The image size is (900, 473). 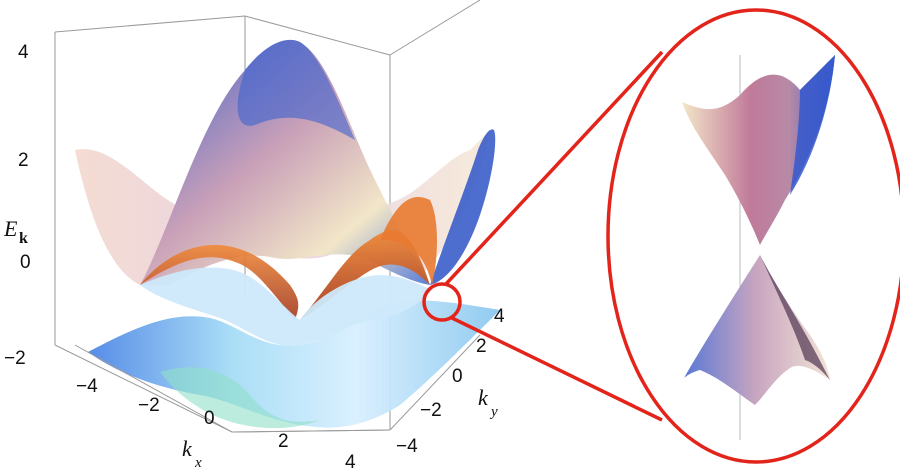 I want to click on plot-box-front, so click(x=232, y=388).